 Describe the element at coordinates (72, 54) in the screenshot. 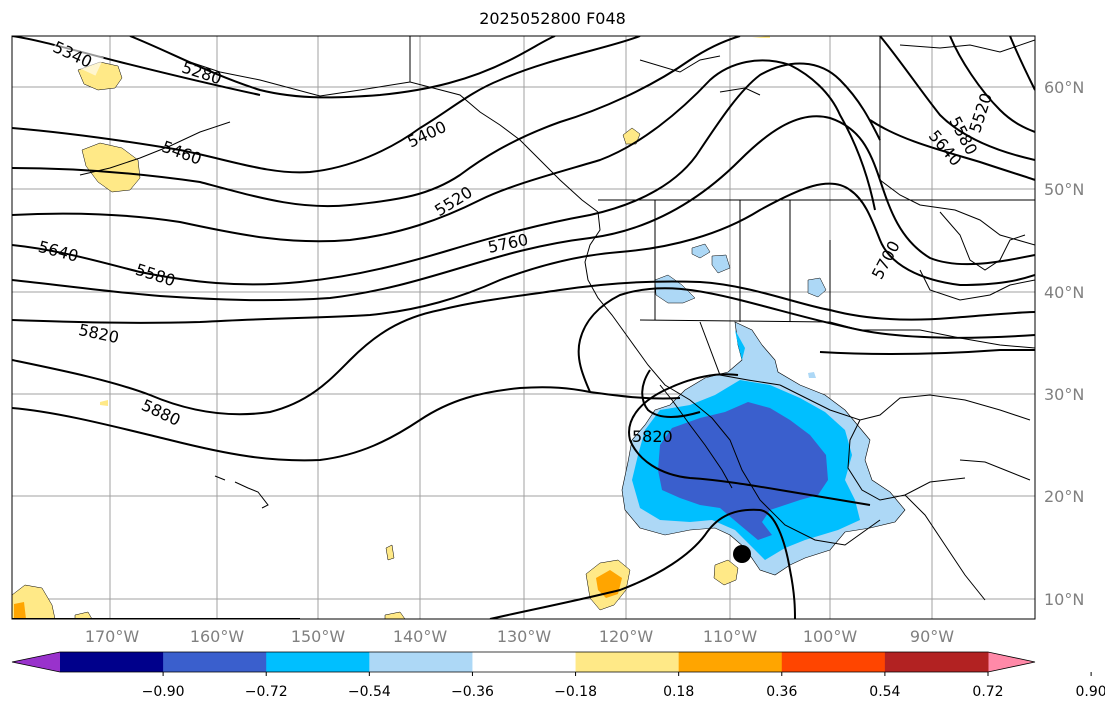

I see `contour-label: 5340` at that location.